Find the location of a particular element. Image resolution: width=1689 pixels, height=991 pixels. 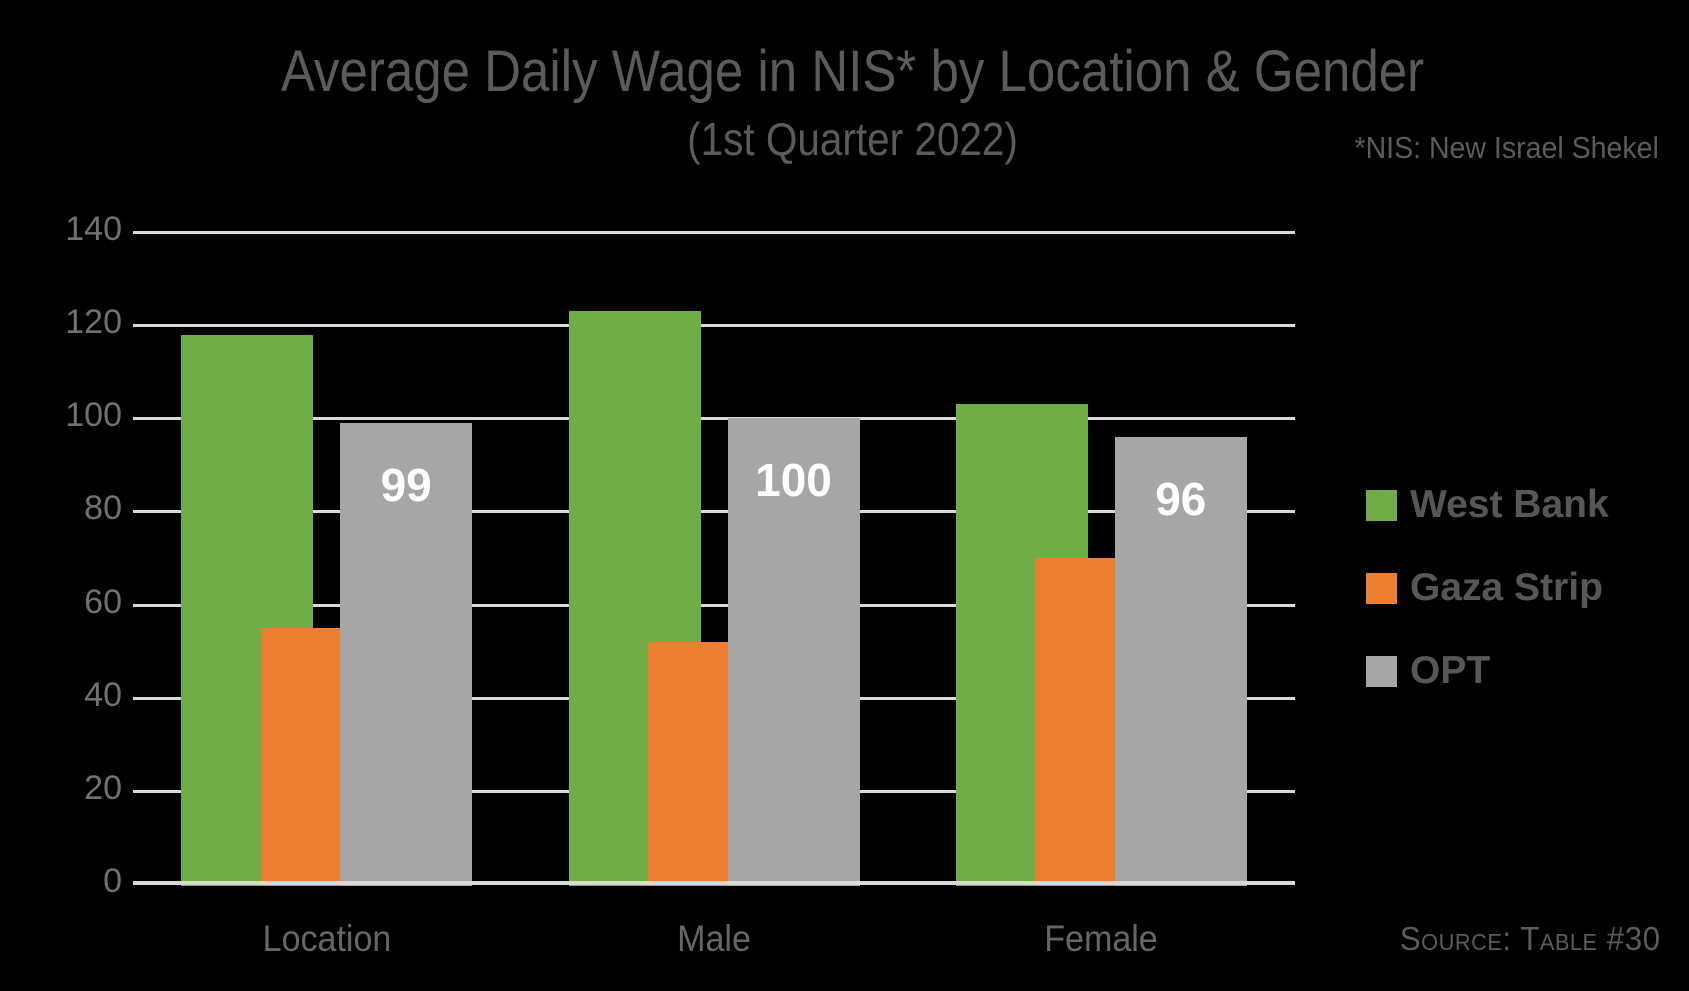

legend-item-west-bank: West Bank is located at coordinates (1487, 505).